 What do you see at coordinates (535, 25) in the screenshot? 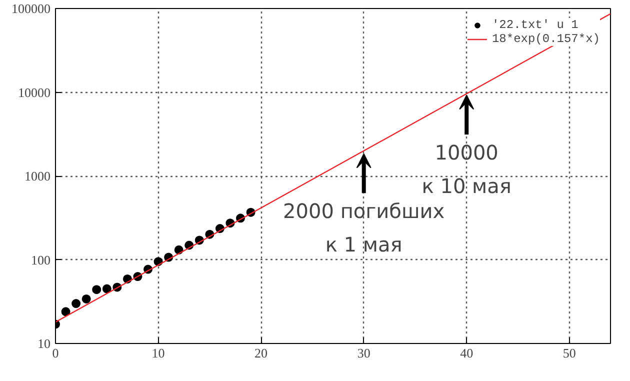
I see `legend-label: '22.txt' u 1` at bounding box center [535, 25].